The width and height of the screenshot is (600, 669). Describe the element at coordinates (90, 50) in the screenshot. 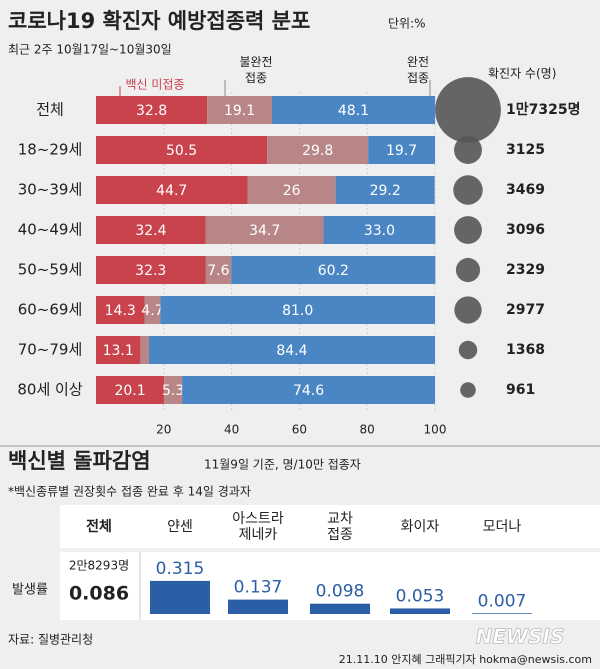

I see `subtitle: 최근 2주 10월17일~10월30일` at that location.